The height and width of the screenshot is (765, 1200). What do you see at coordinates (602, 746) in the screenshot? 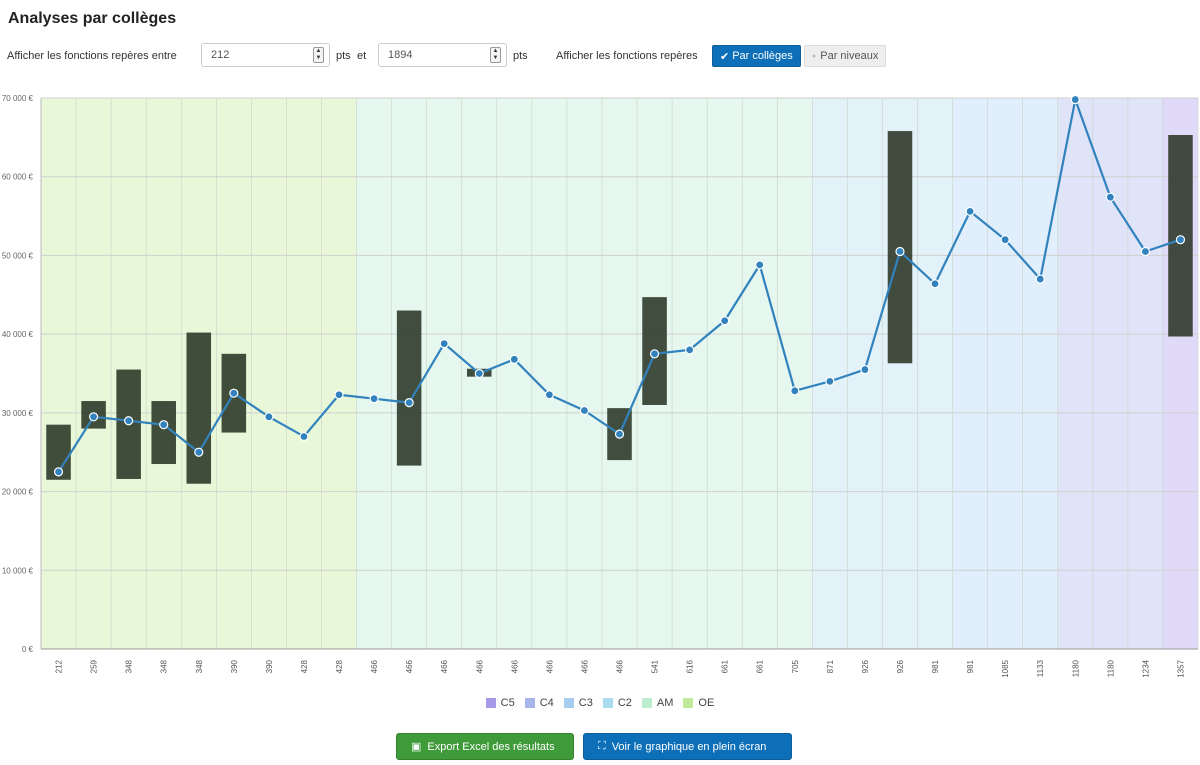
I see `expand-icon: ⛶` at bounding box center [602, 746].